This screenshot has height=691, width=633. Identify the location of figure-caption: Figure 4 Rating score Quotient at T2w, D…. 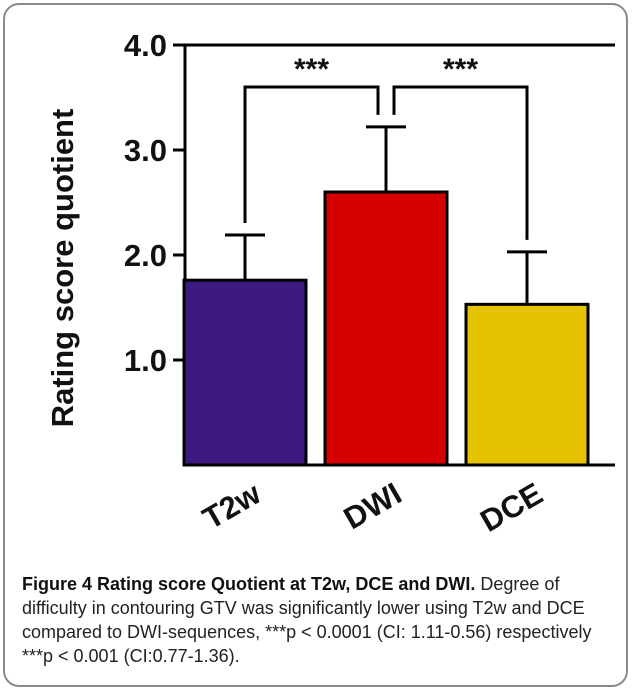
(322, 620).